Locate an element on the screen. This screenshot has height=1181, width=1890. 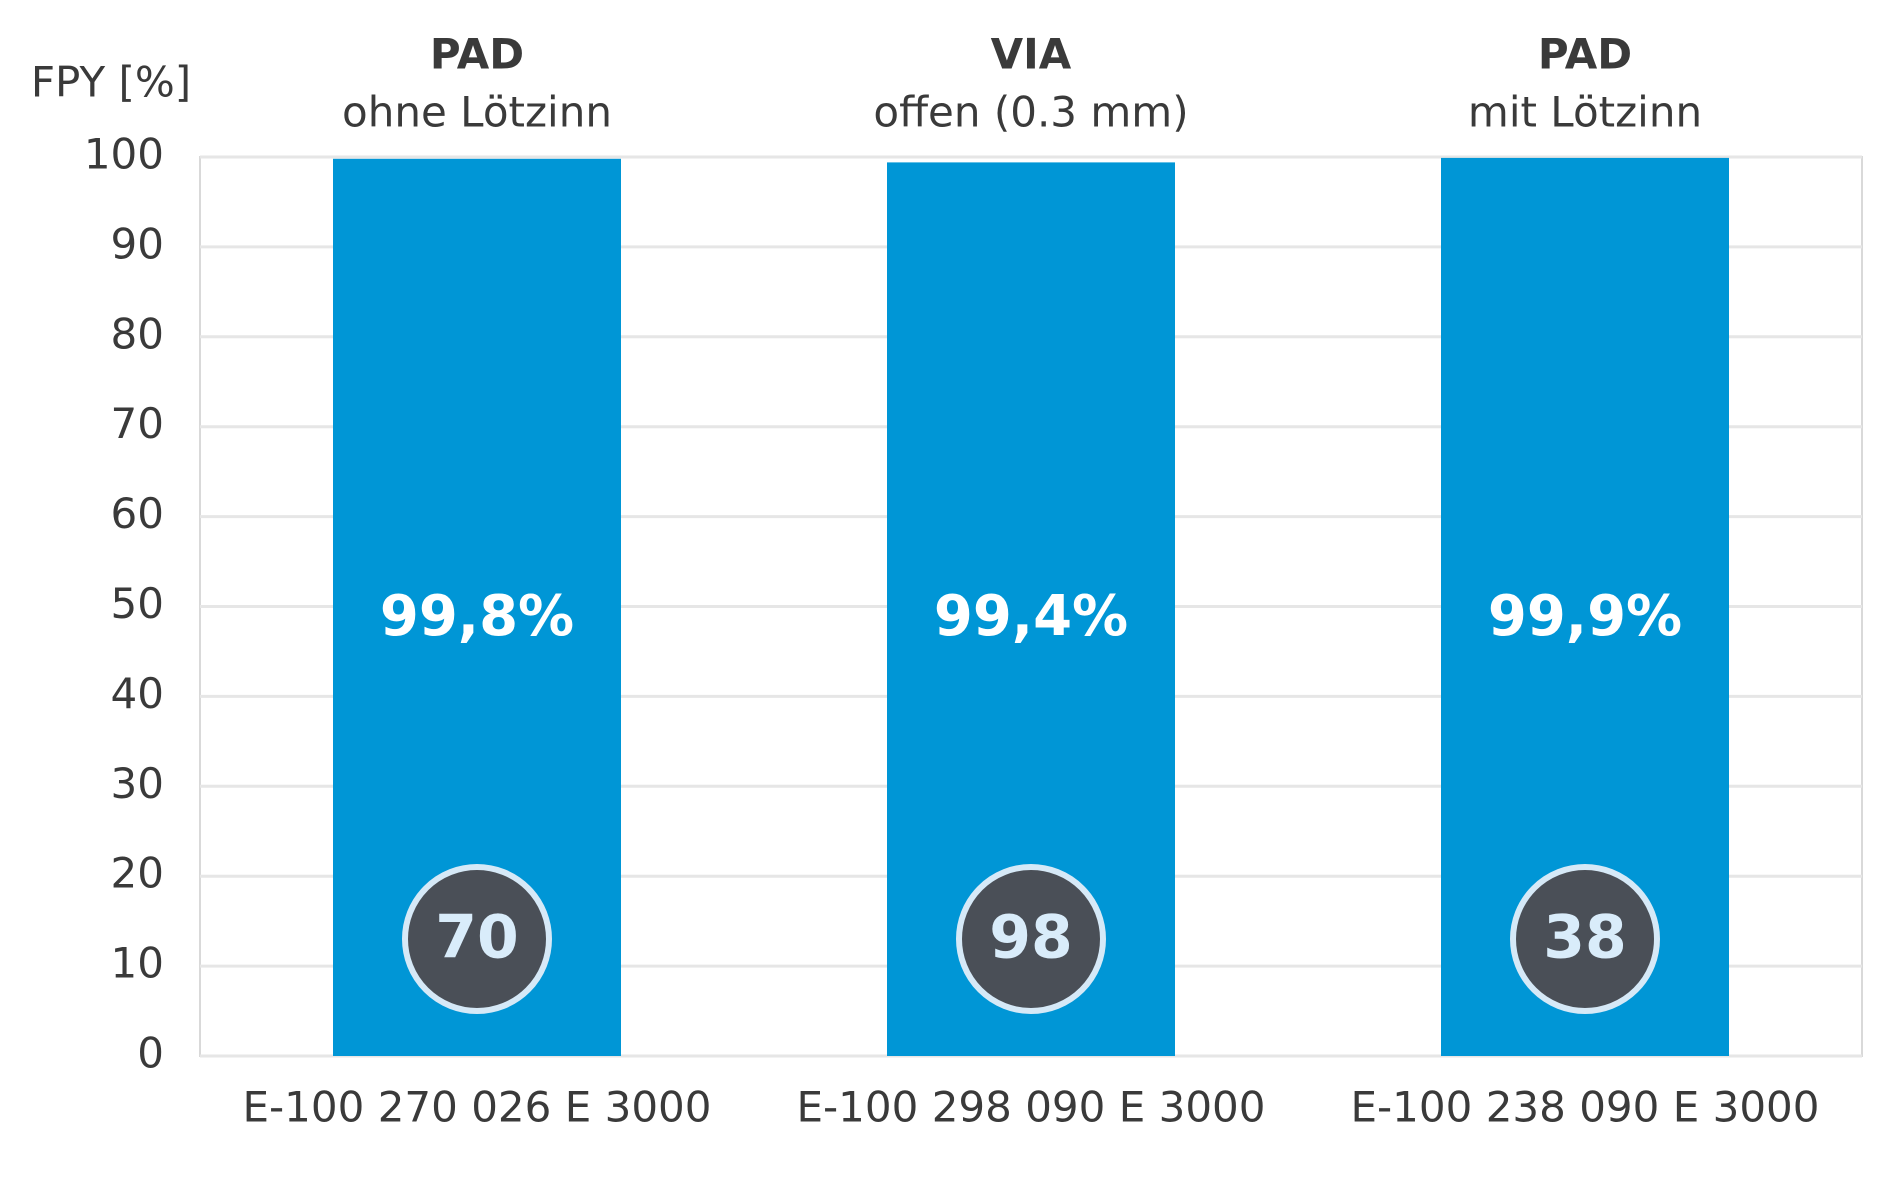
value-label: 99,8% is located at coordinates (477, 616).